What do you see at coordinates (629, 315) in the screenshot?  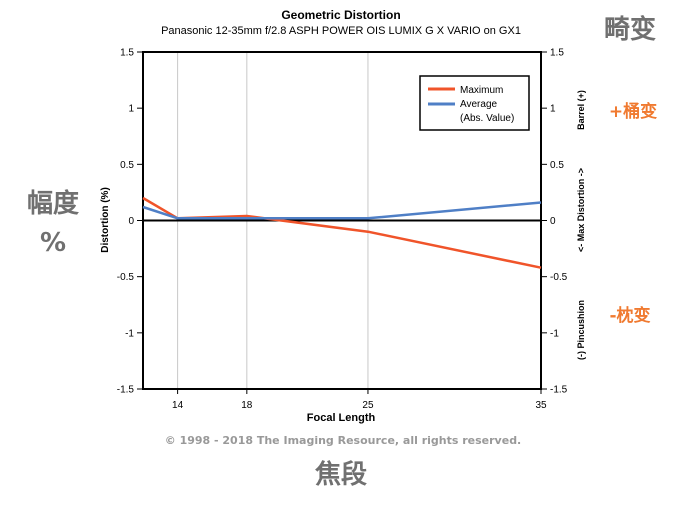 I see `overlay-pincushion-label: -枕变` at bounding box center [629, 315].